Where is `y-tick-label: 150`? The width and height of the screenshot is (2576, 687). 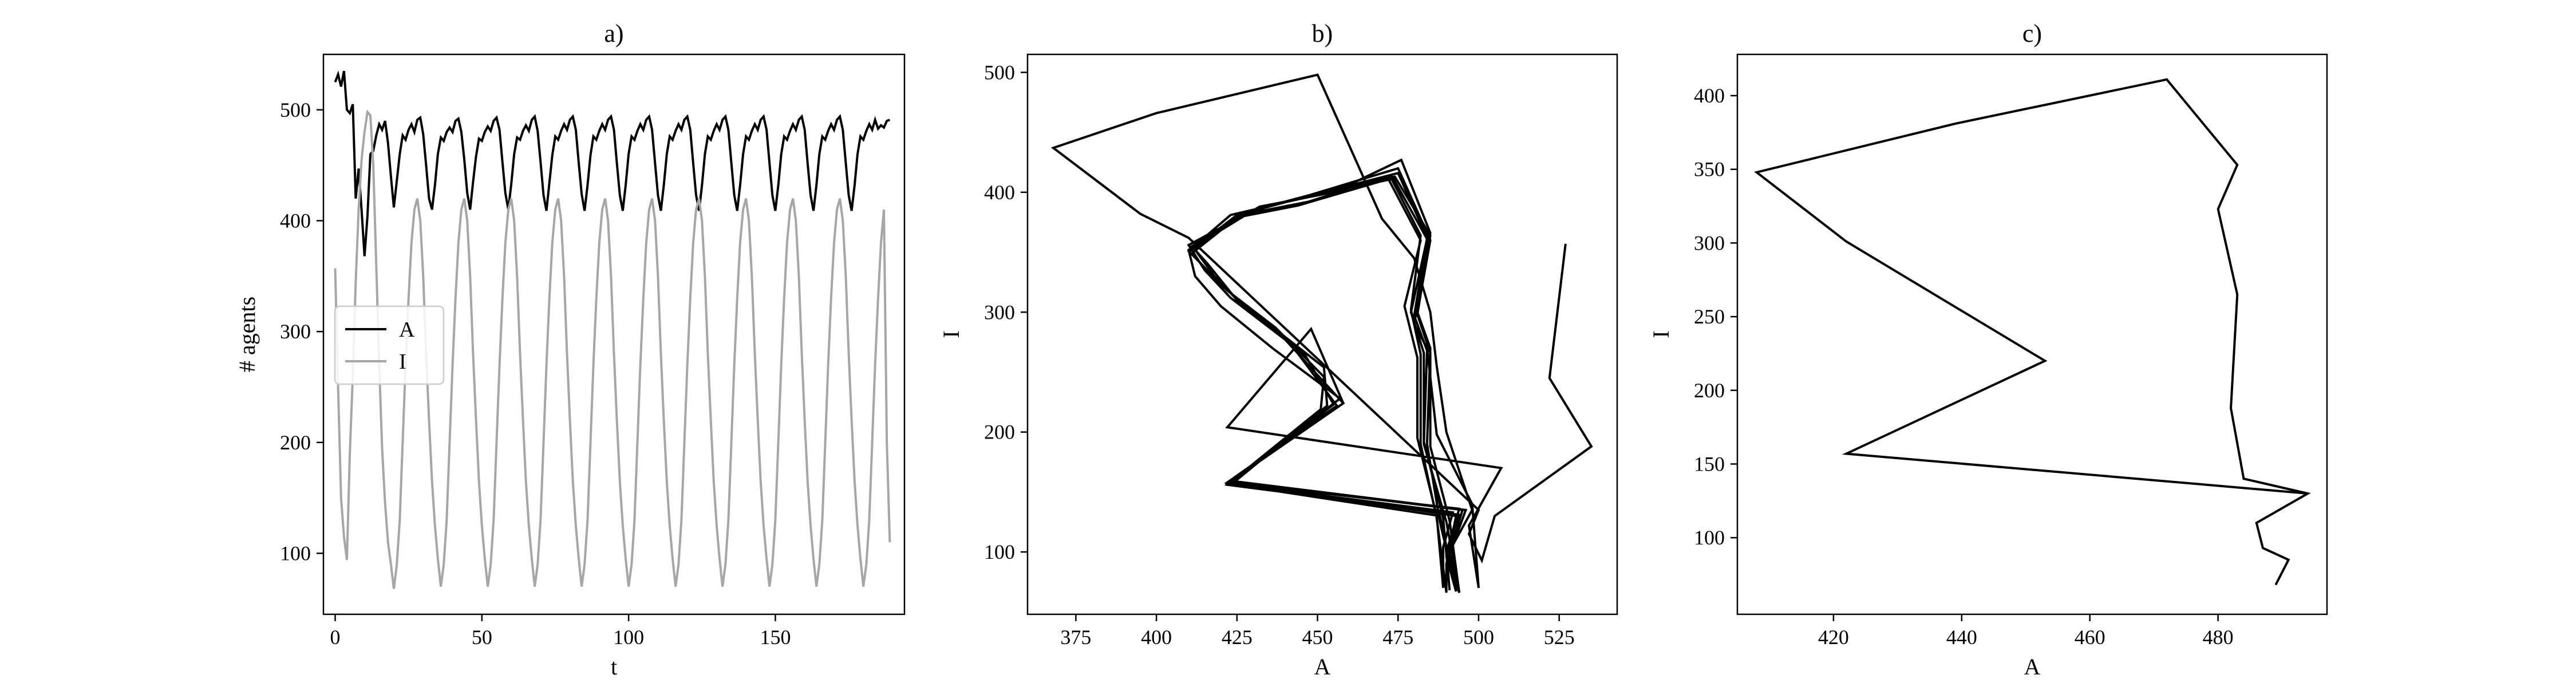
y-tick-label: 150 is located at coordinates (1709, 464).